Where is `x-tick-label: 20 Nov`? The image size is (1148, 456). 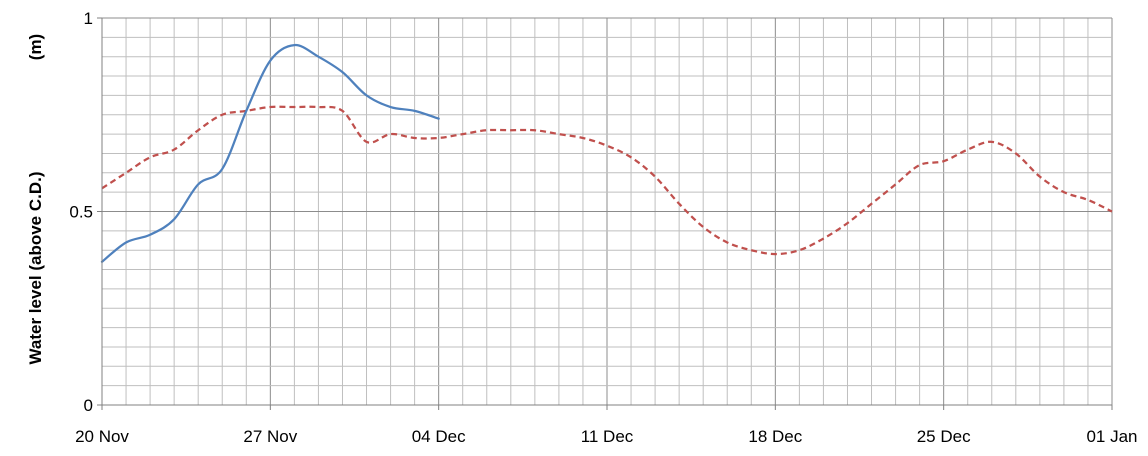 x-tick-label: 20 Nov is located at coordinates (102, 436).